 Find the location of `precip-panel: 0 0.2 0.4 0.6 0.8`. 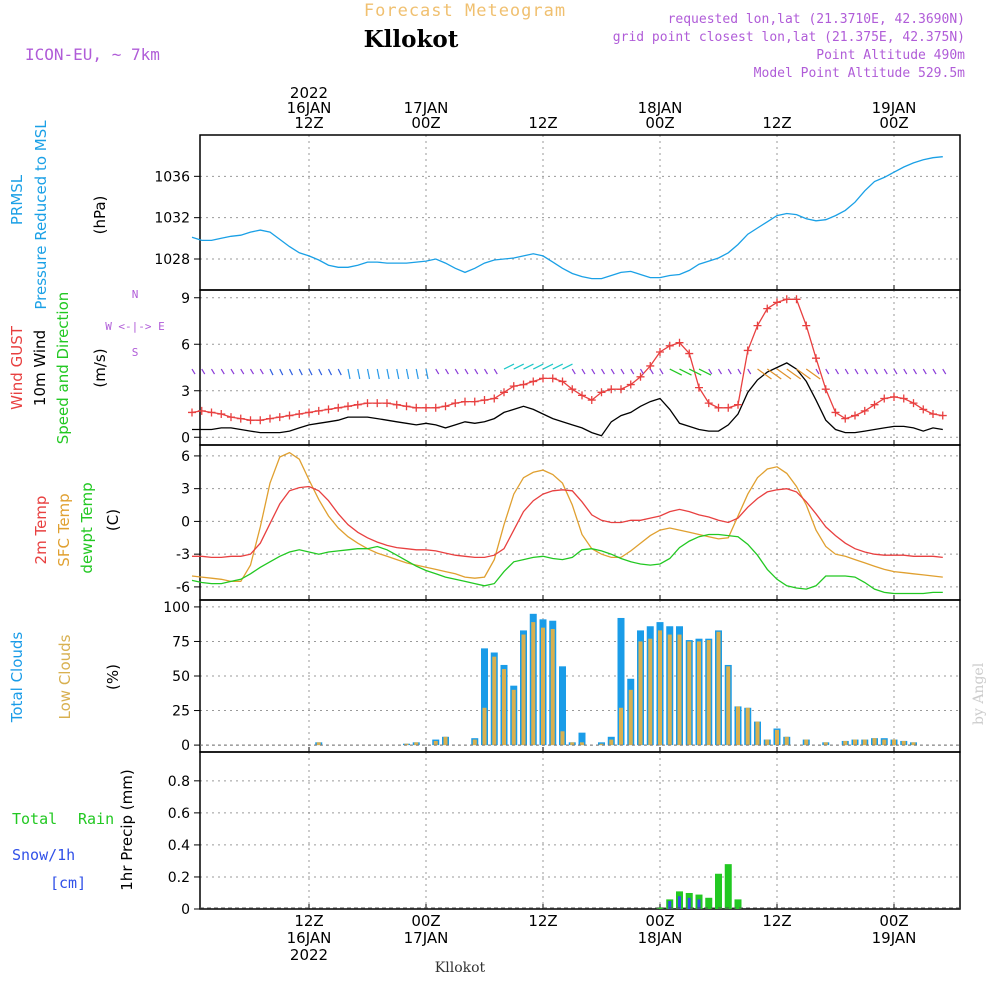

precip-panel: 0 0.2 0.4 0.6 0.8 is located at coordinates (564, 834).